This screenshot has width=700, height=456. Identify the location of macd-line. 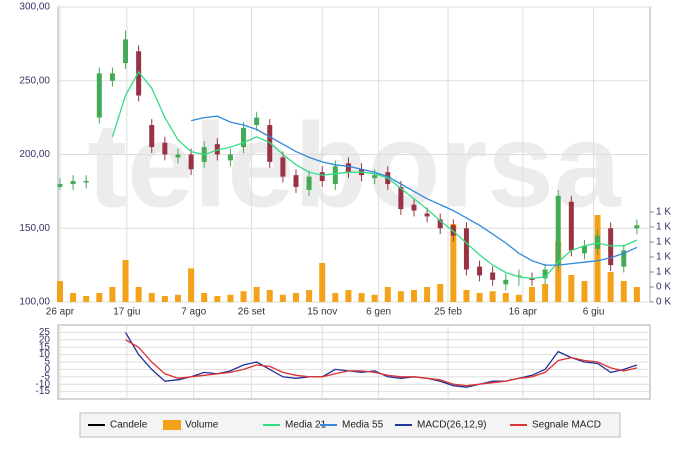
(381, 363).